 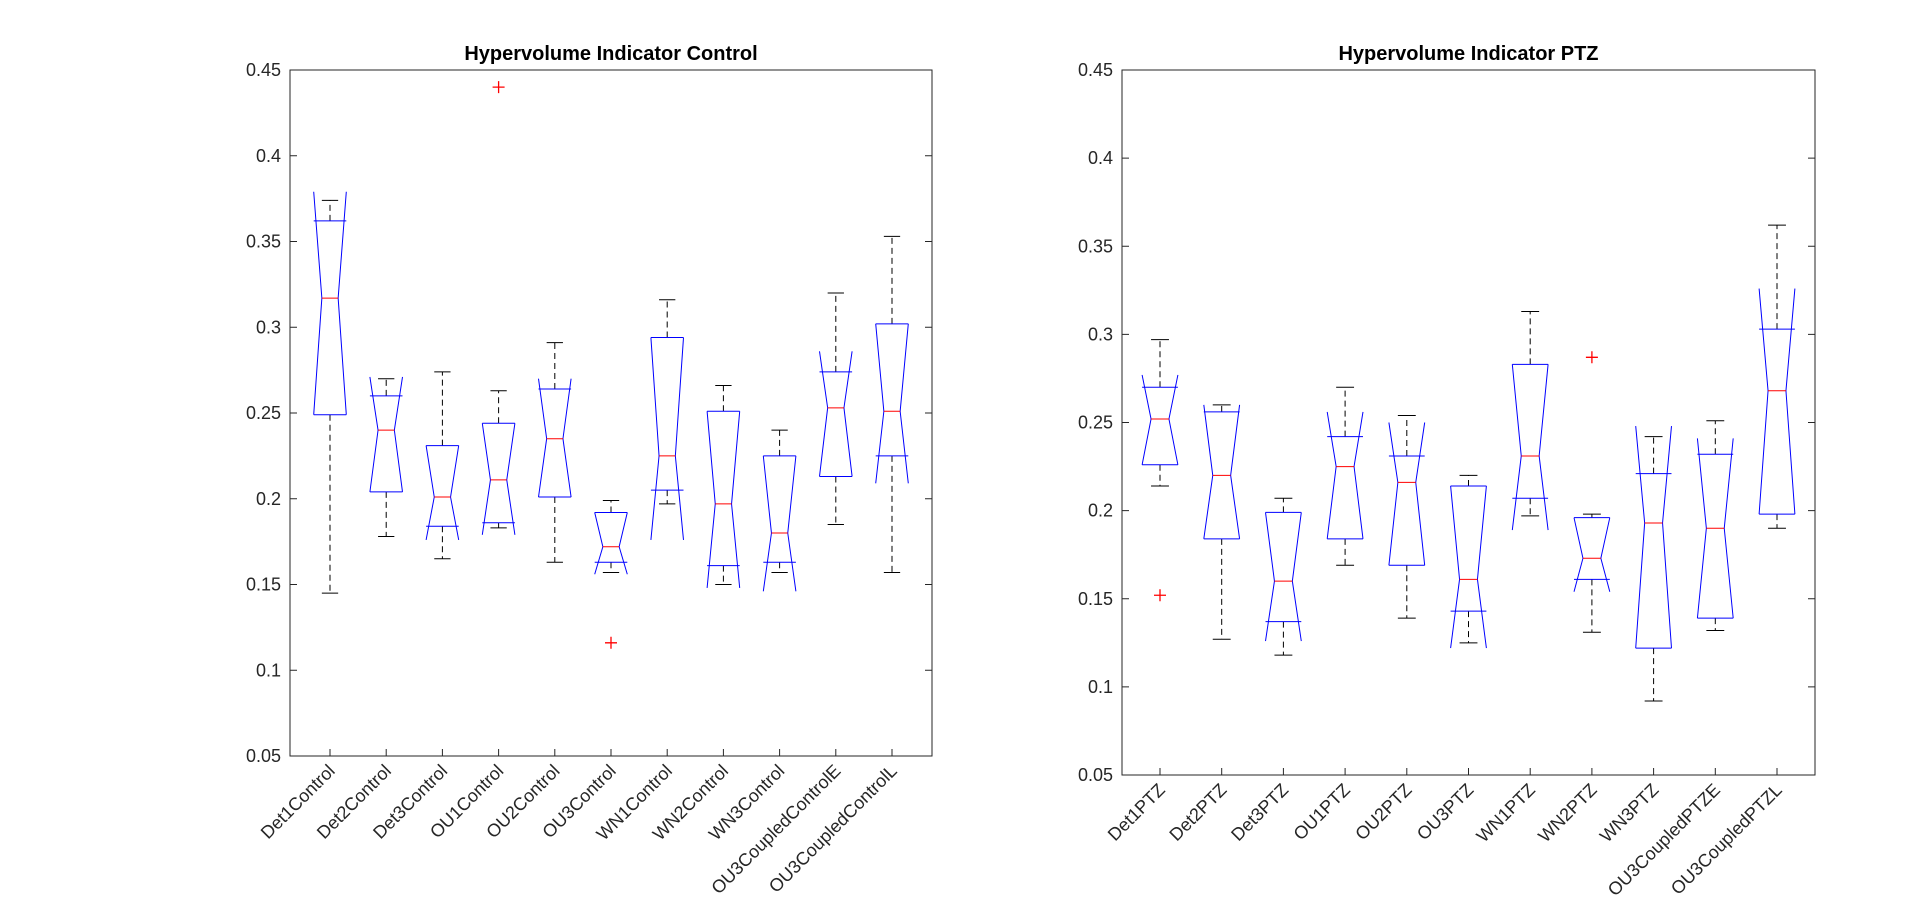 What do you see at coordinates (1383, 812) in the screenshot?
I see `x-tick-label: OU2PTZ` at bounding box center [1383, 812].